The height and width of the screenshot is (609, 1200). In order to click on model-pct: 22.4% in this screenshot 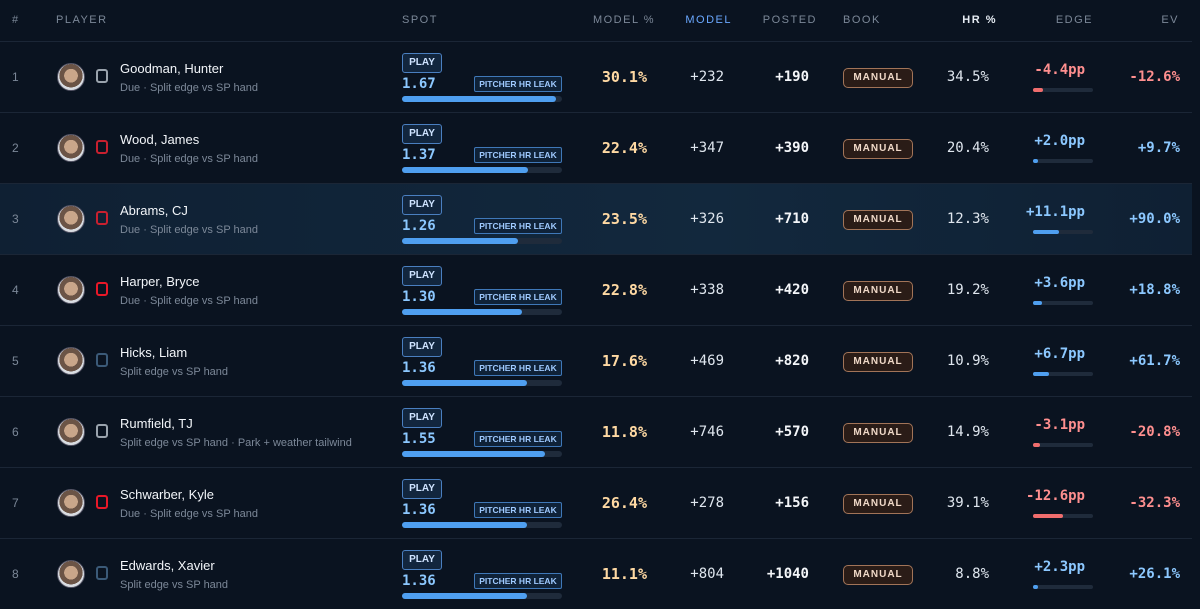, I will do `click(624, 148)`.